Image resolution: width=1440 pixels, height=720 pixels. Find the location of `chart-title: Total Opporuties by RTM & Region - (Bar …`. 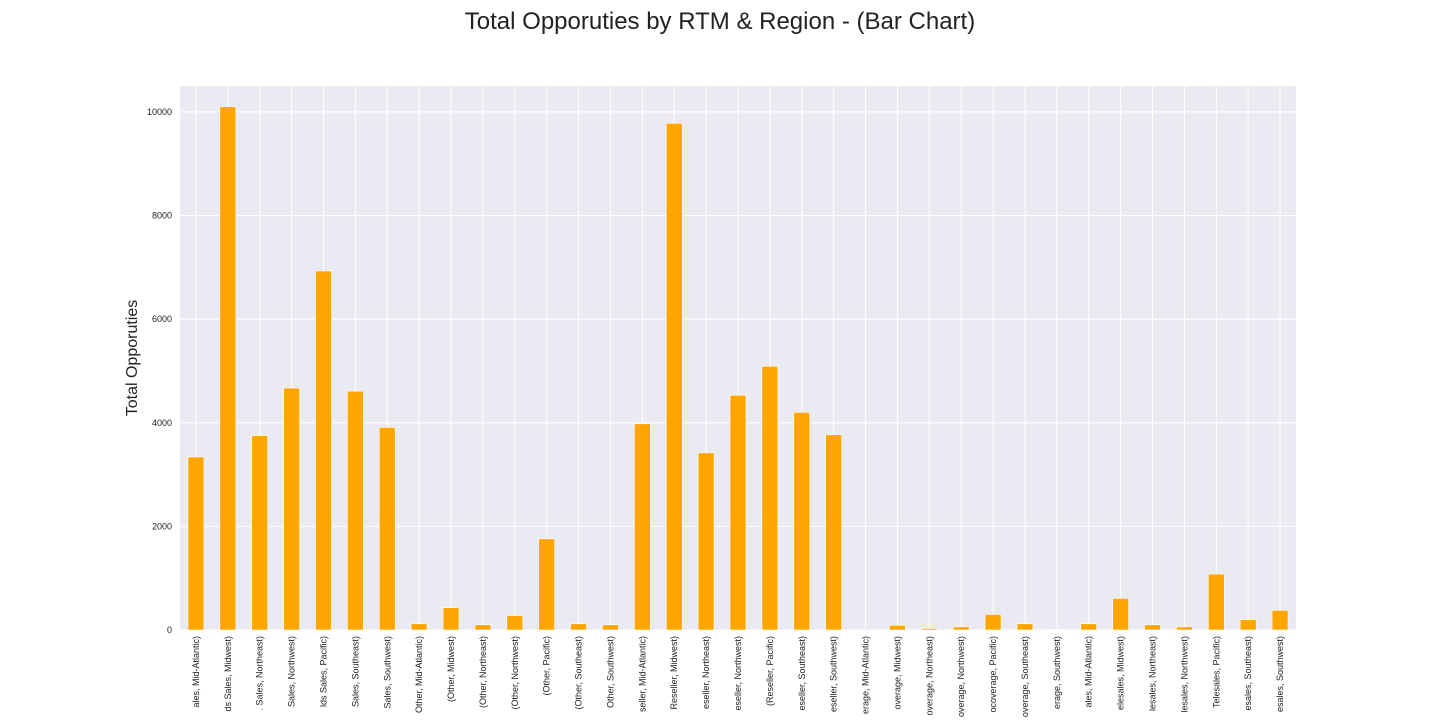

chart-title: Total Opporuties by RTM & Region - (Bar … is located at coordinates (720, 21).